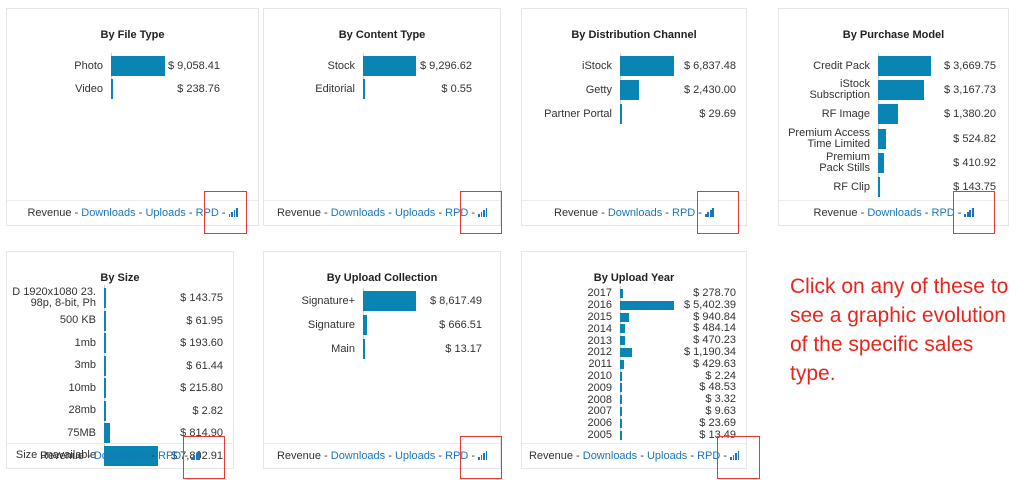  I want to click on category-label-text: Main, so click(343, 348).